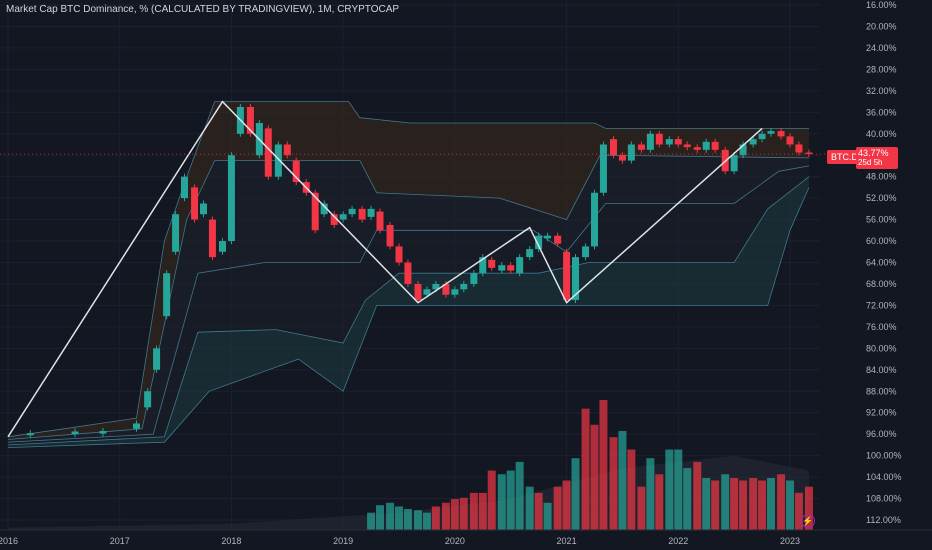  Describe the element at coordinates (881, 284) in the screenshot. I see `y-tick-label: 68.00%` at that location.